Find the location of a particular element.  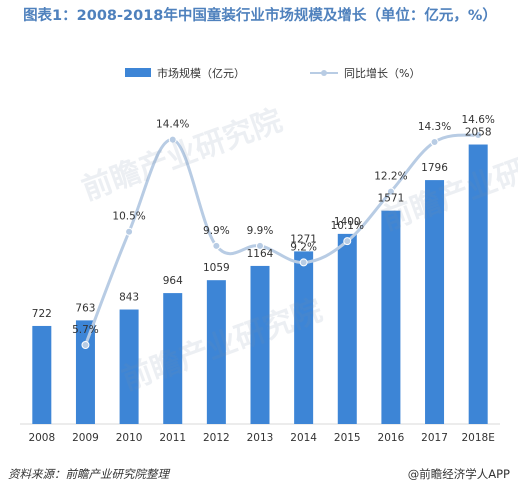

x-tick-label: 2014 is located at coordinates (303, 438).